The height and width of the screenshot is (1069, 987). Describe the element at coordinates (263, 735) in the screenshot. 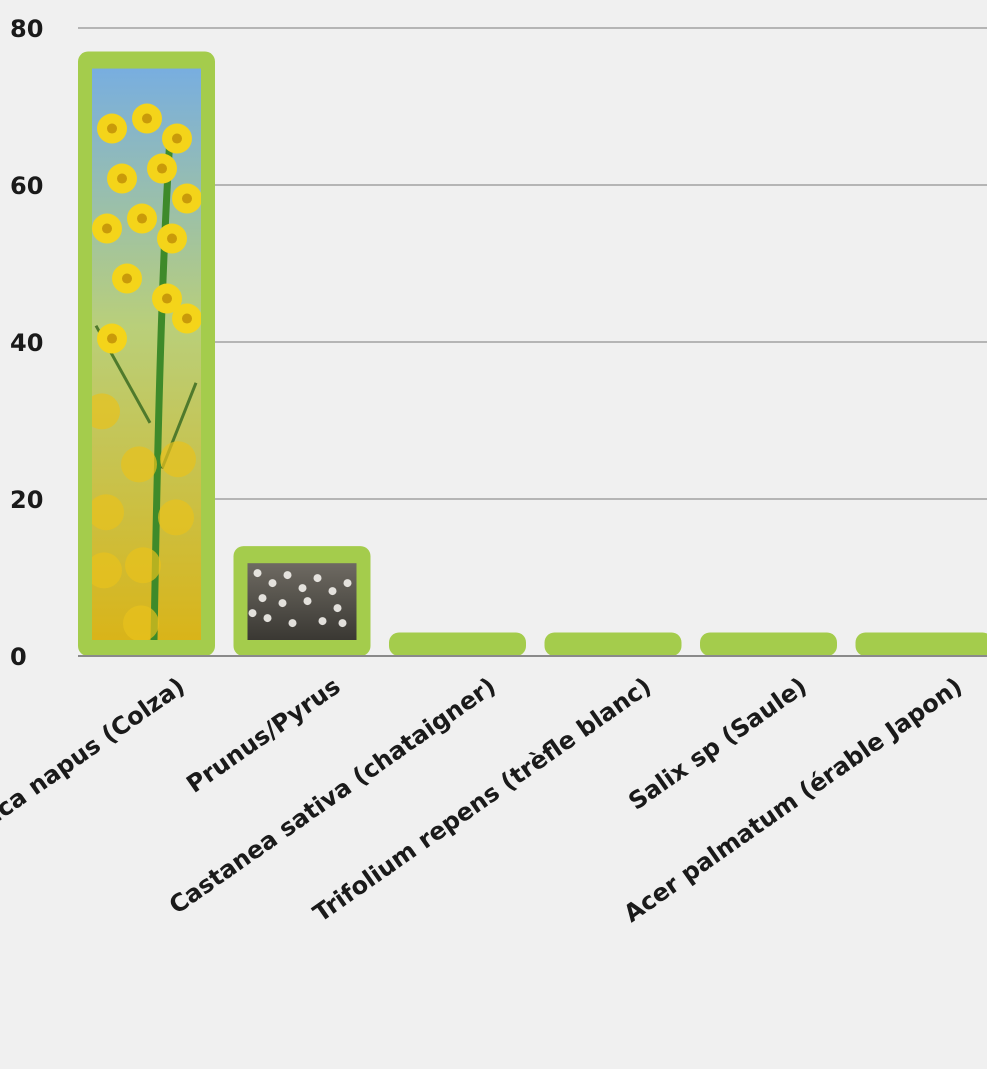

I see `x-category-label: Prunus/Pyrus` at that location.